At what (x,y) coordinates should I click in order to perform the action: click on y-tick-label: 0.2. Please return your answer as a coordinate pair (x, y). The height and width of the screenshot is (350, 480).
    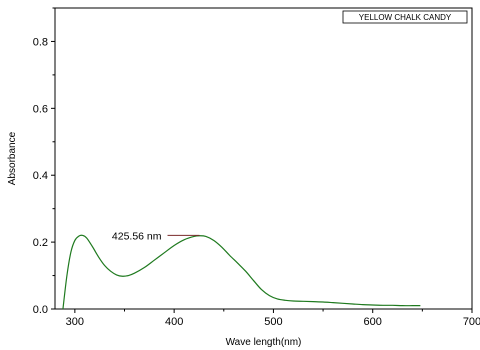
    Looking at the image, I should click on (40, 243).